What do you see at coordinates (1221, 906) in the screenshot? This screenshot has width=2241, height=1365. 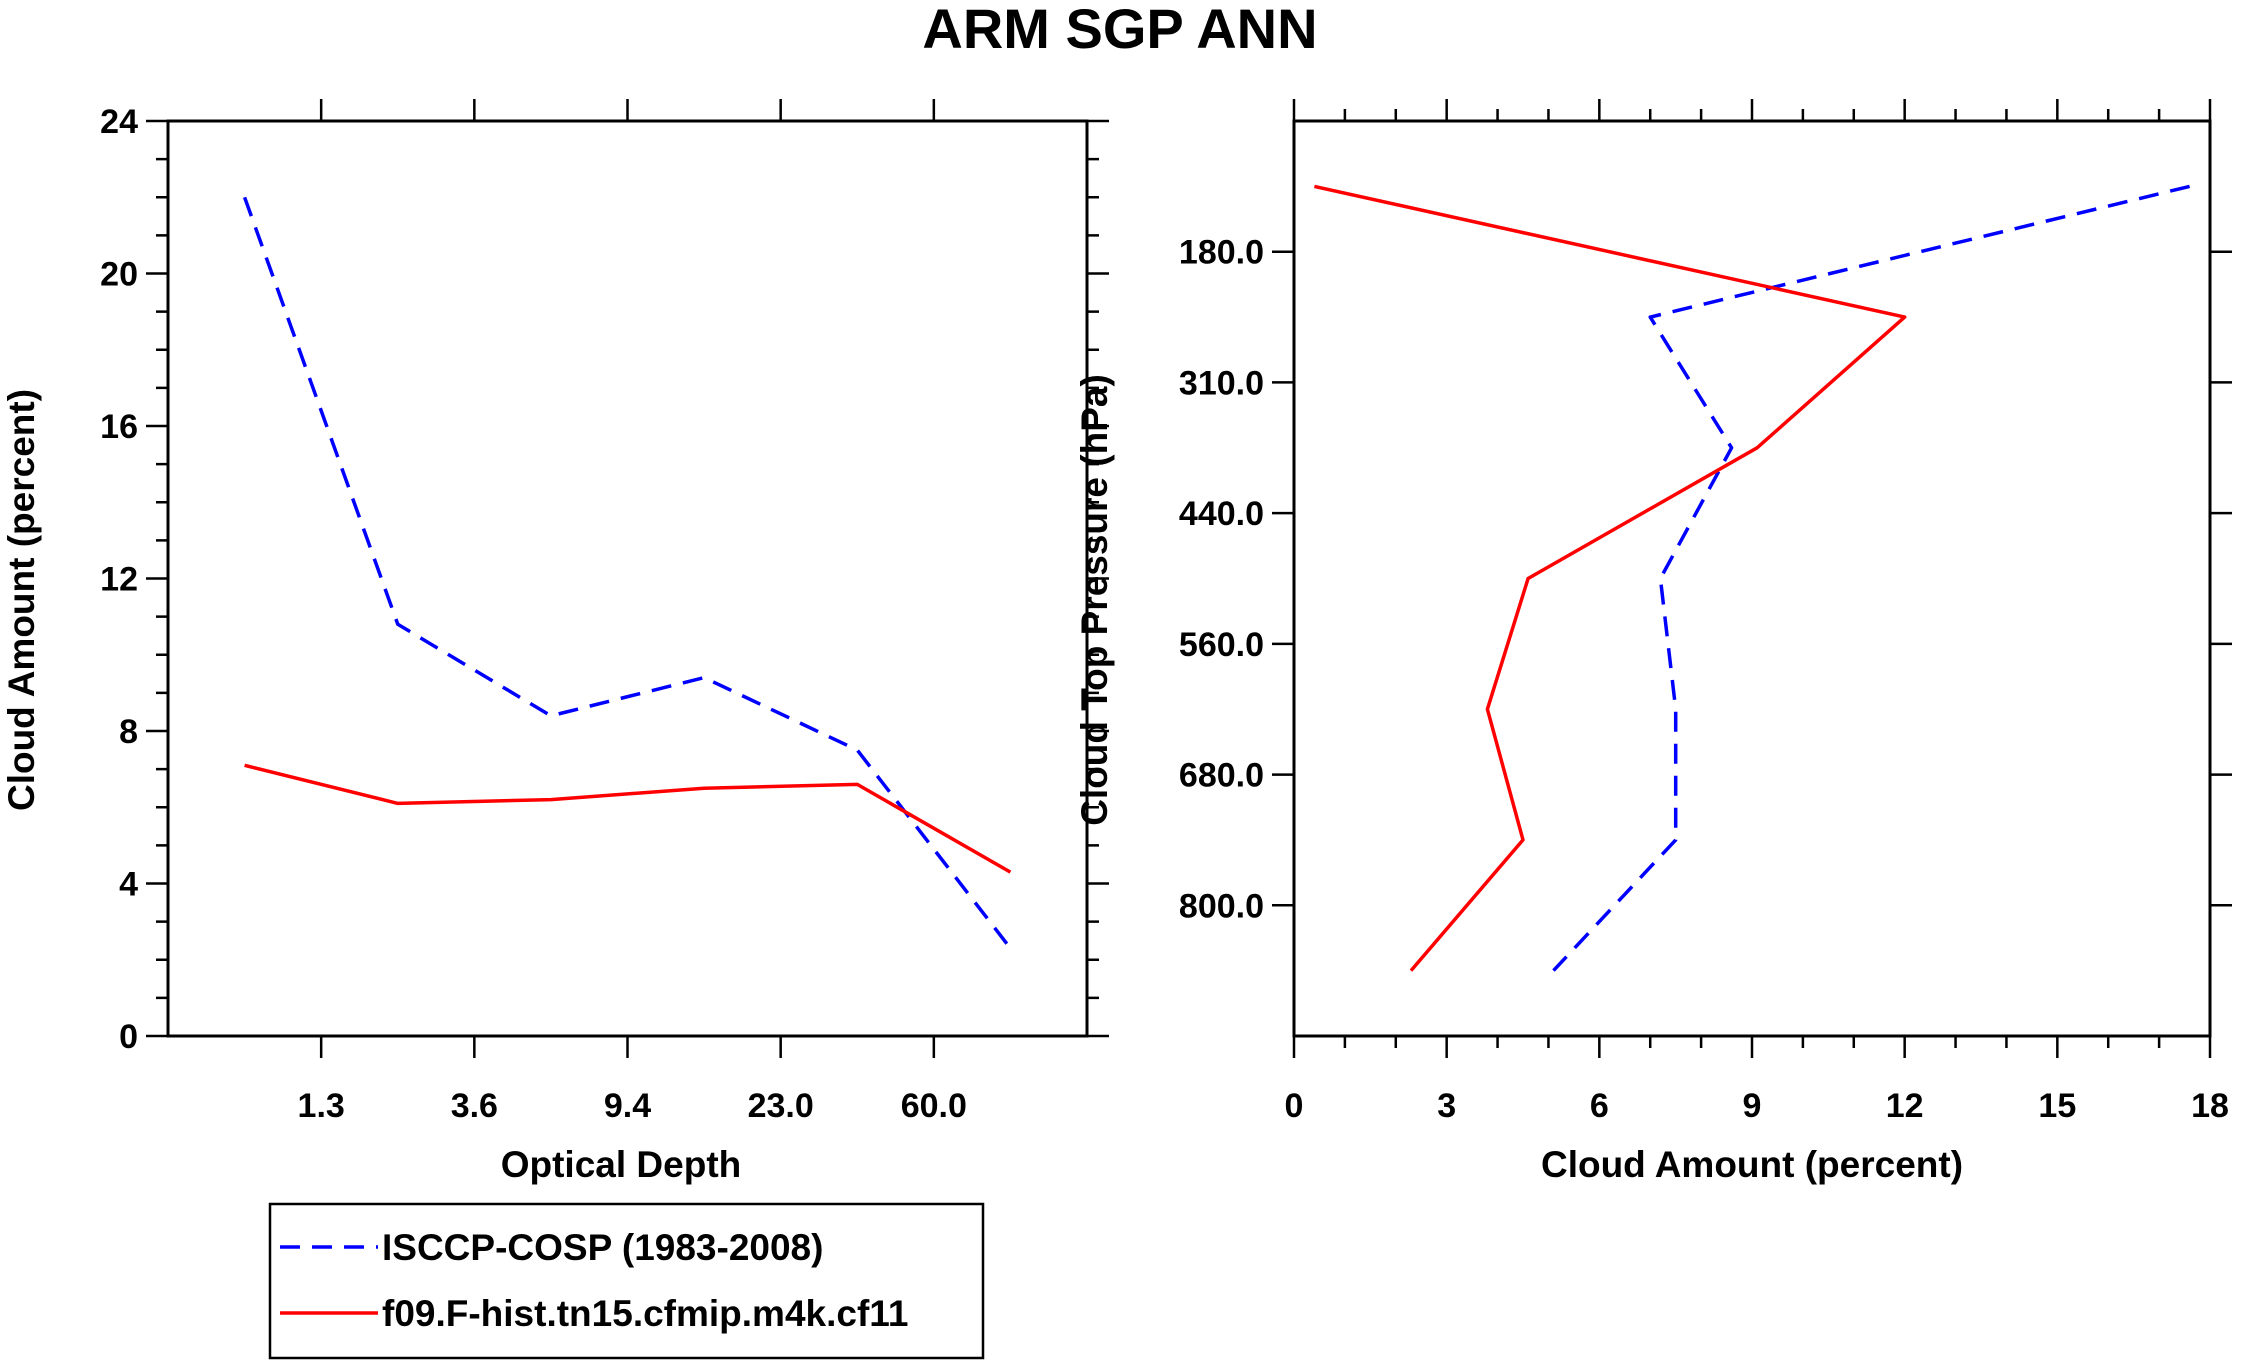 I see `right-y-tick-label-800-0: 800.0` at bounding box center [1221, 906].